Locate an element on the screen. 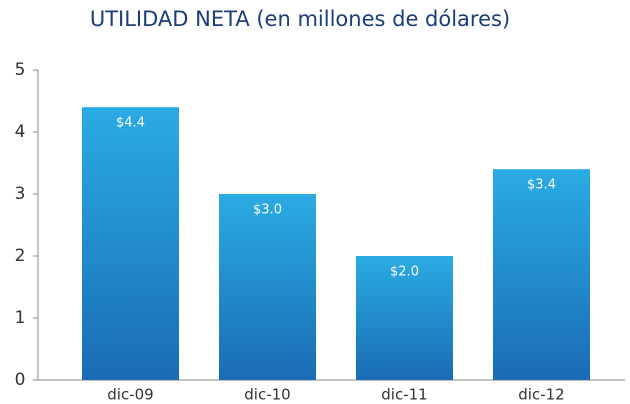  value-label: $3.0 is located at coordinates (267, 210).